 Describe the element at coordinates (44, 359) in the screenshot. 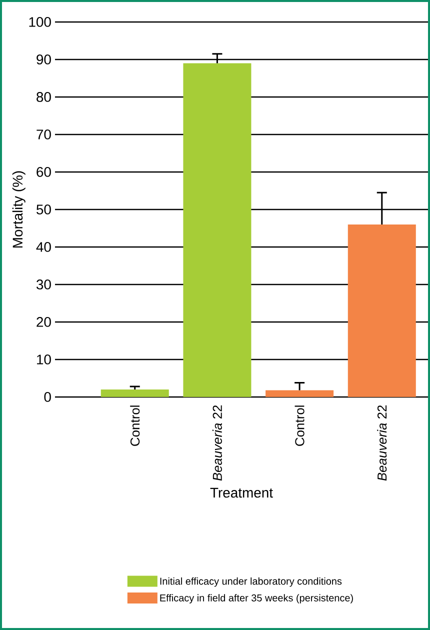

I see `y-tick-label: 10` at that location.